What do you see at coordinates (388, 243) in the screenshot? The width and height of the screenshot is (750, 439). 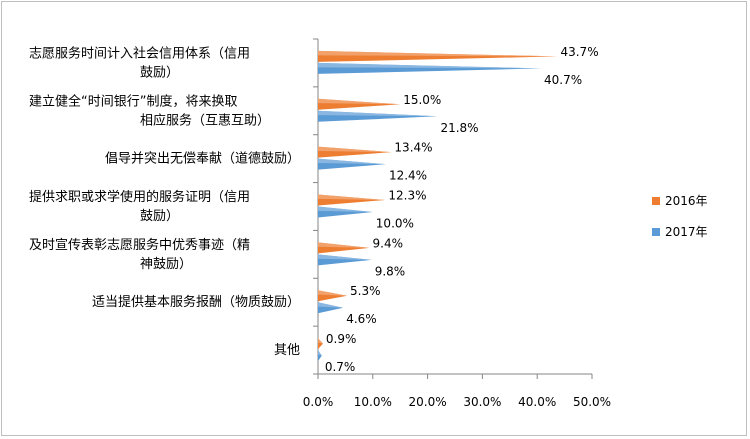 I see `value-label: 9.4%` at bounding box center [388, 243].